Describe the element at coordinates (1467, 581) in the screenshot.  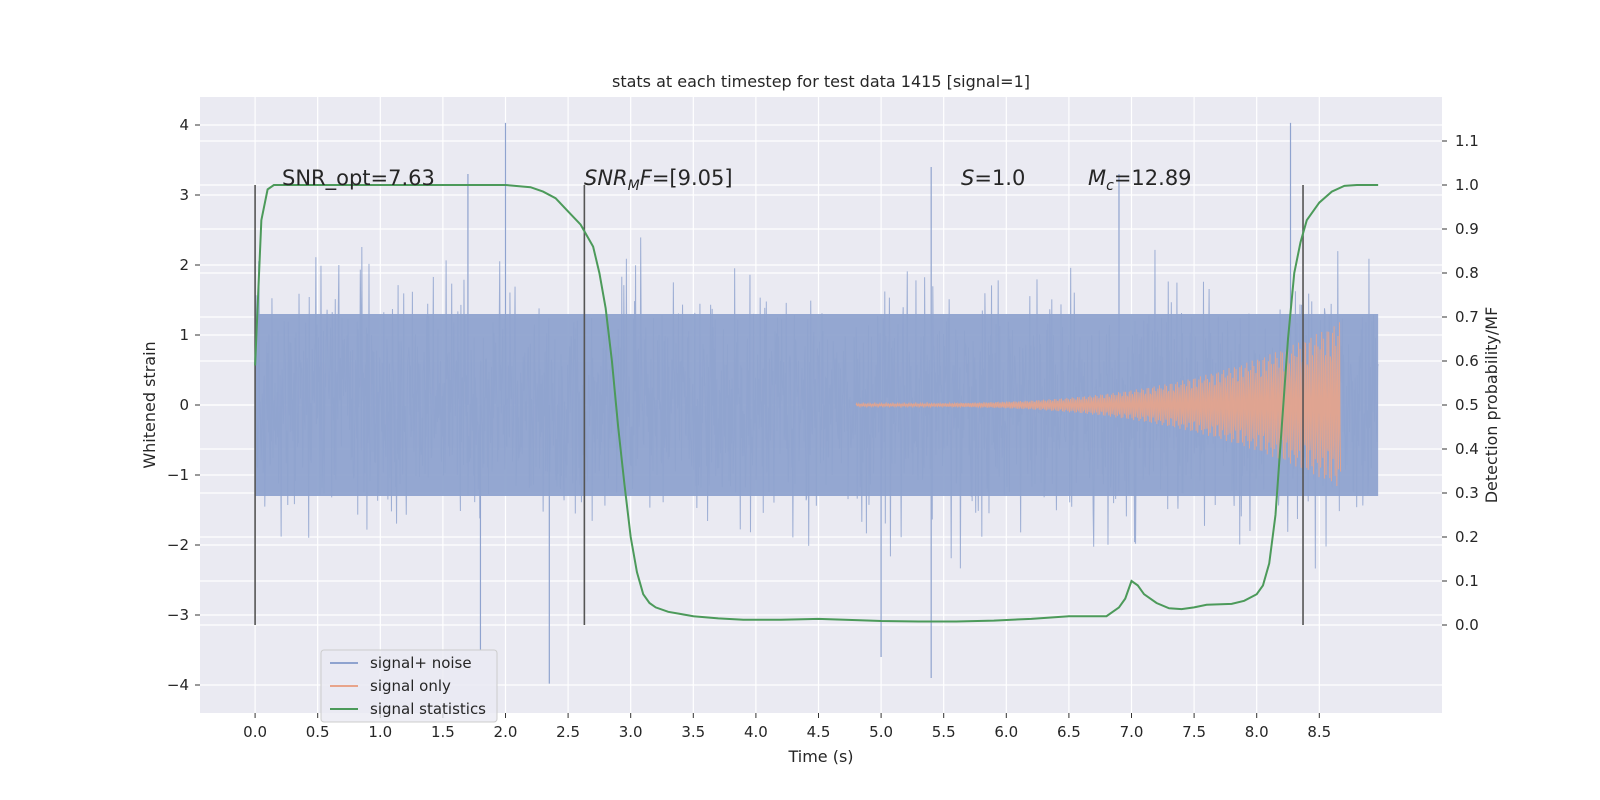
I see `y-right-tick-label: 0.1` at that location.